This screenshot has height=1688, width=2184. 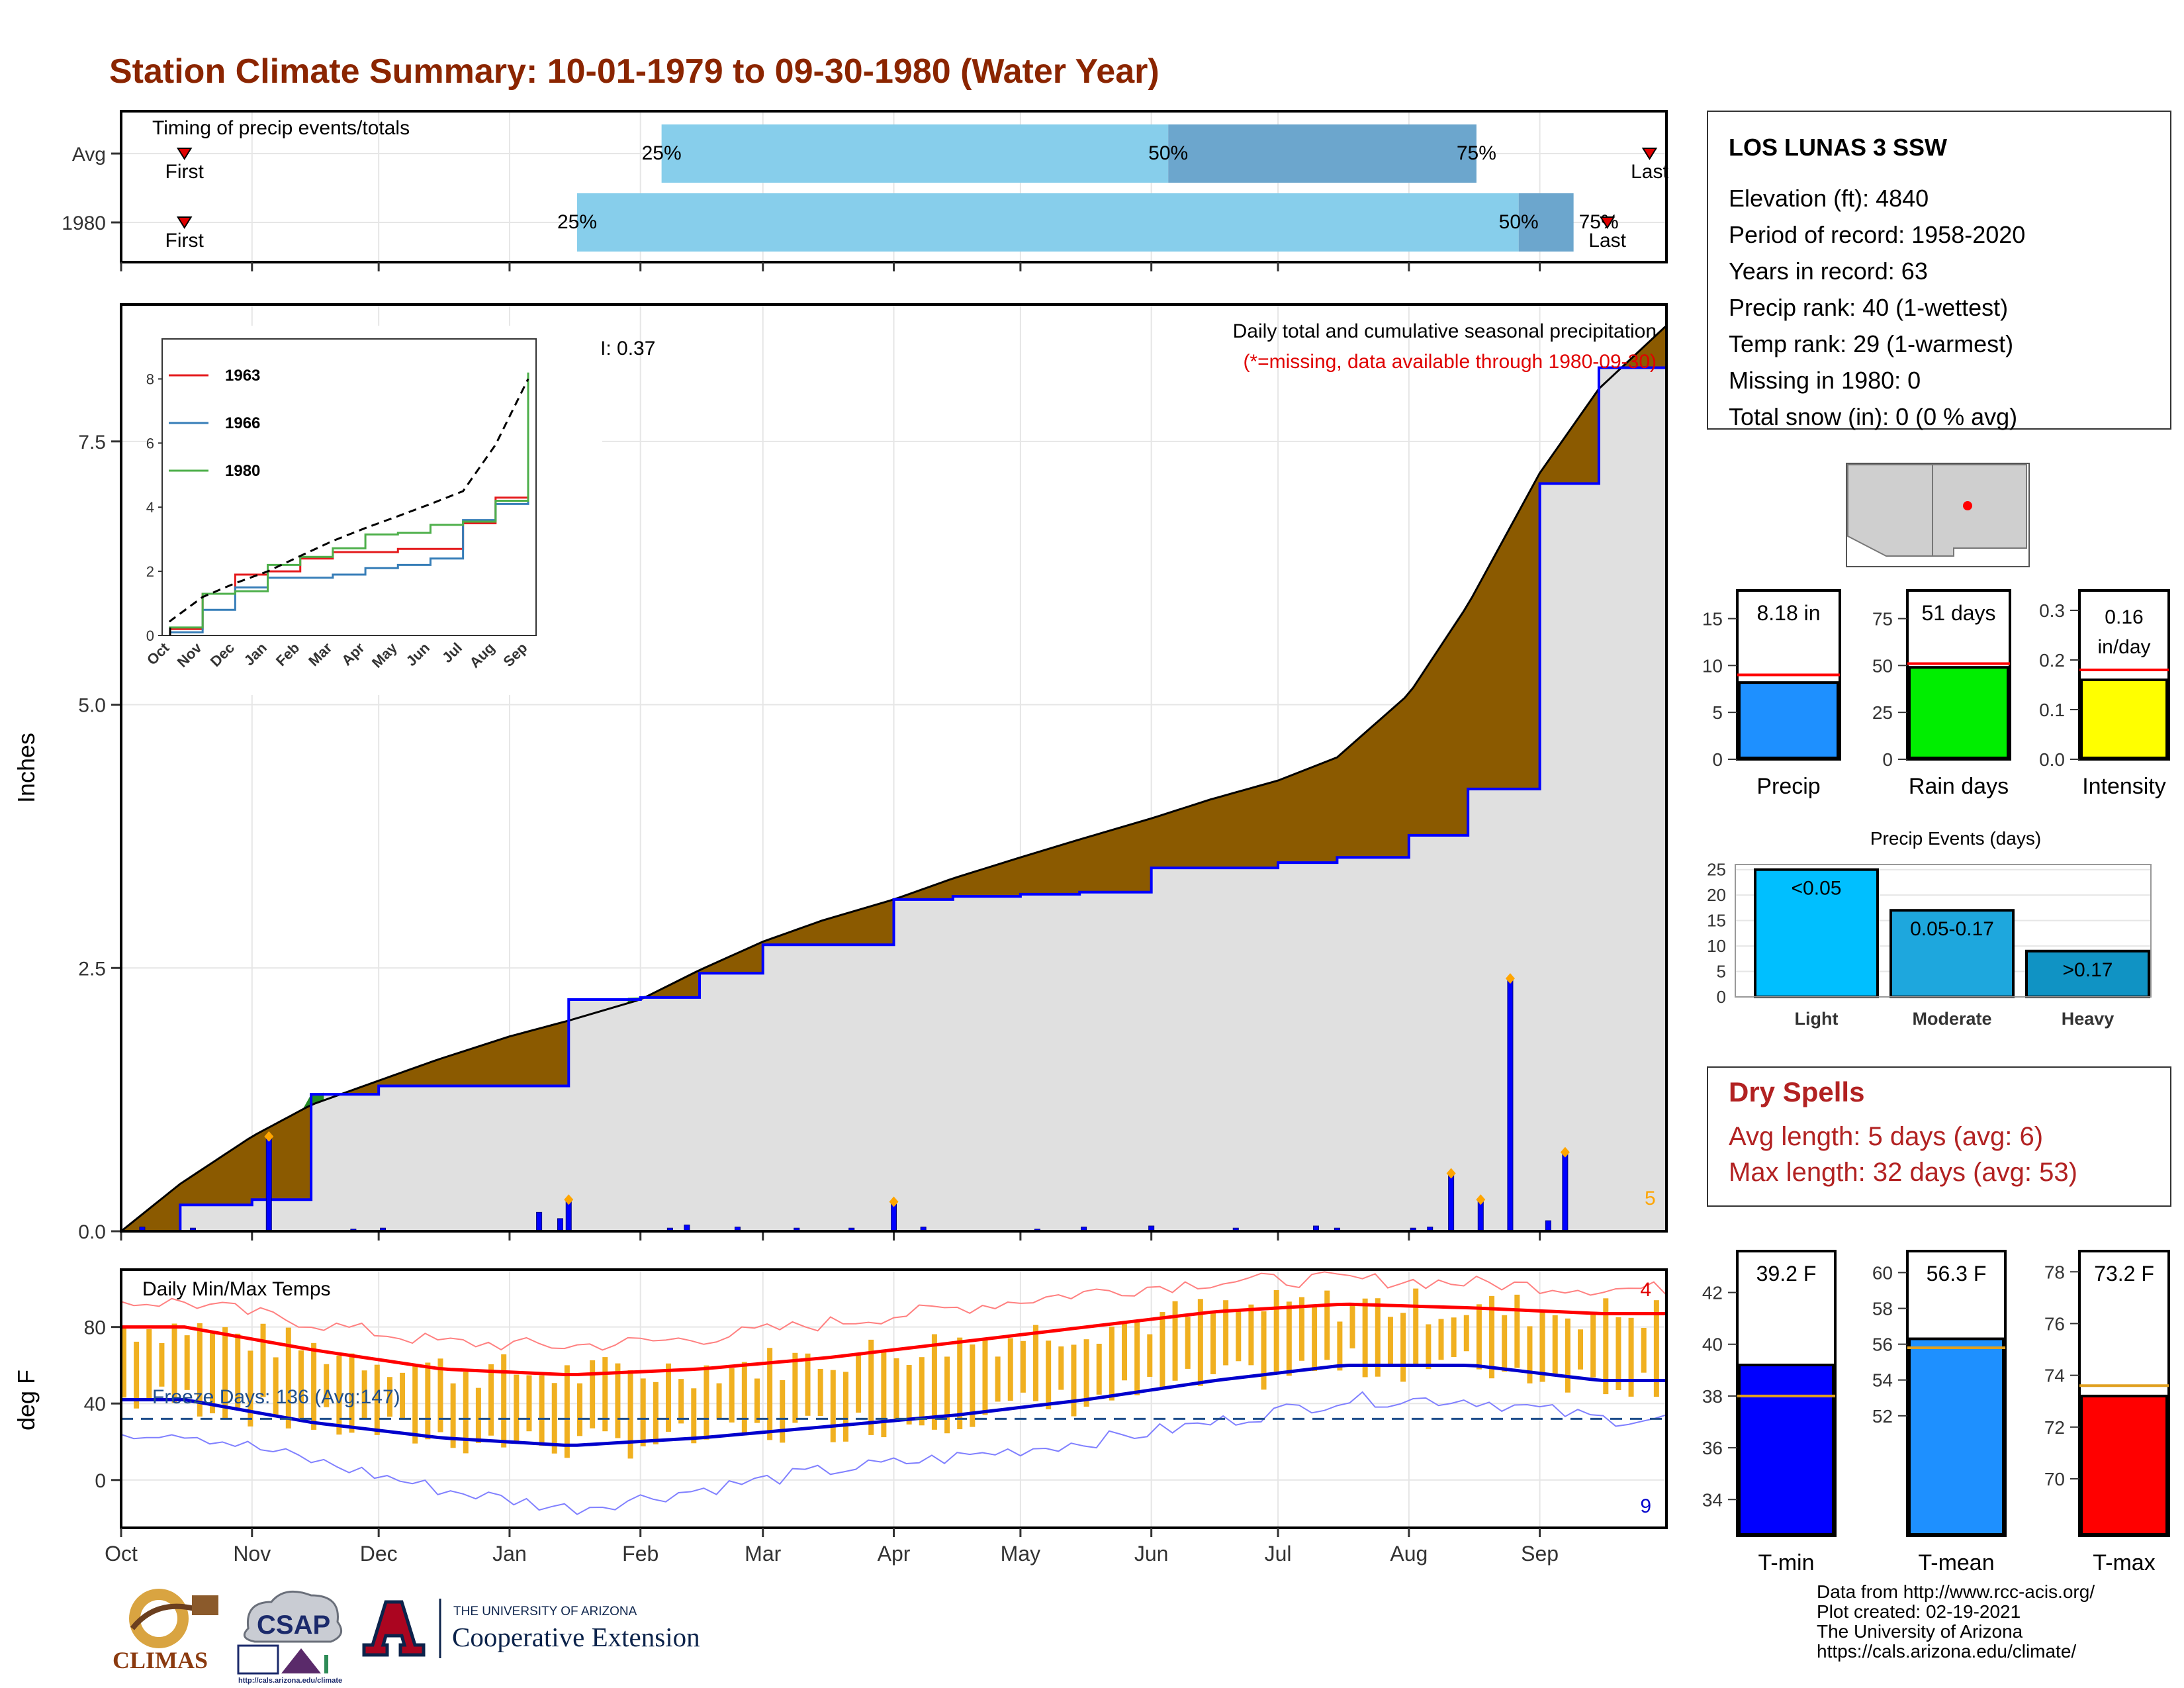 I want to click on inset-legend-label: 1963, so click(x=242, y=376).